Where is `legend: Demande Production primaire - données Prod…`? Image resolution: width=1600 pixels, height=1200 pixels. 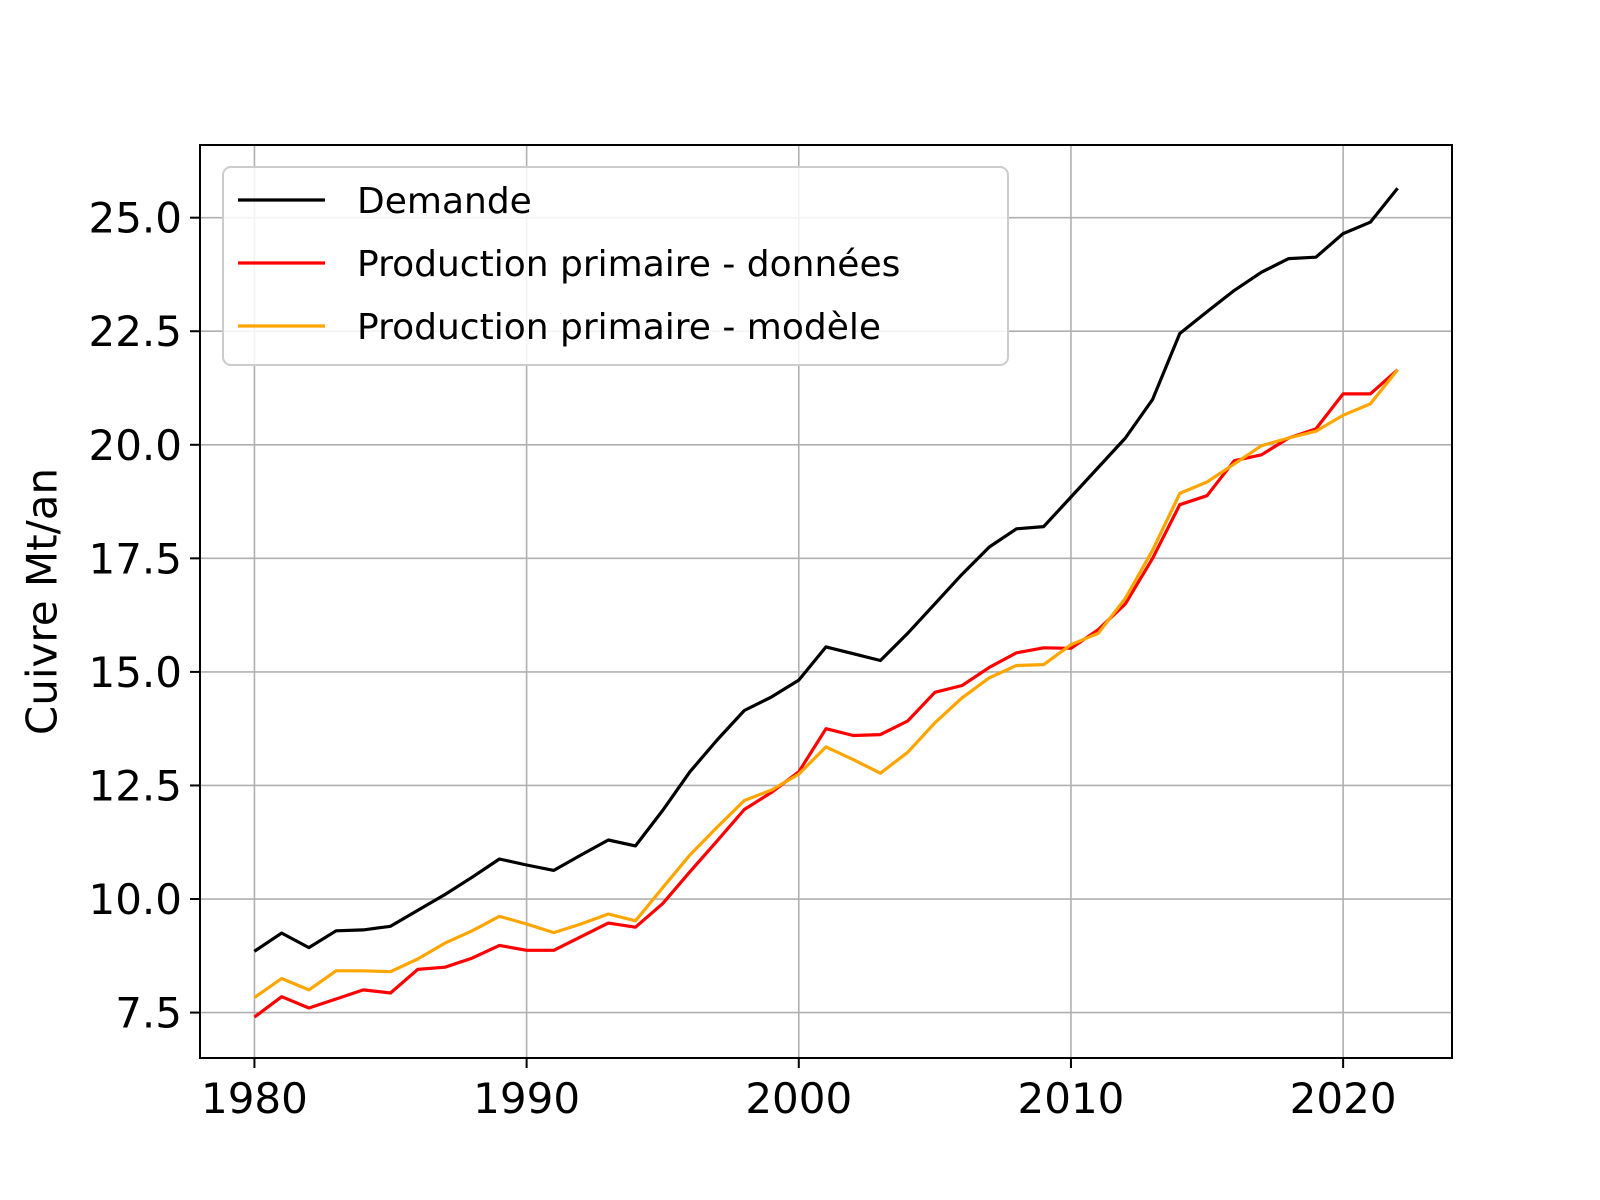
legend: Demande Production primaire - données Prod… is located at coordinates (615, 266).